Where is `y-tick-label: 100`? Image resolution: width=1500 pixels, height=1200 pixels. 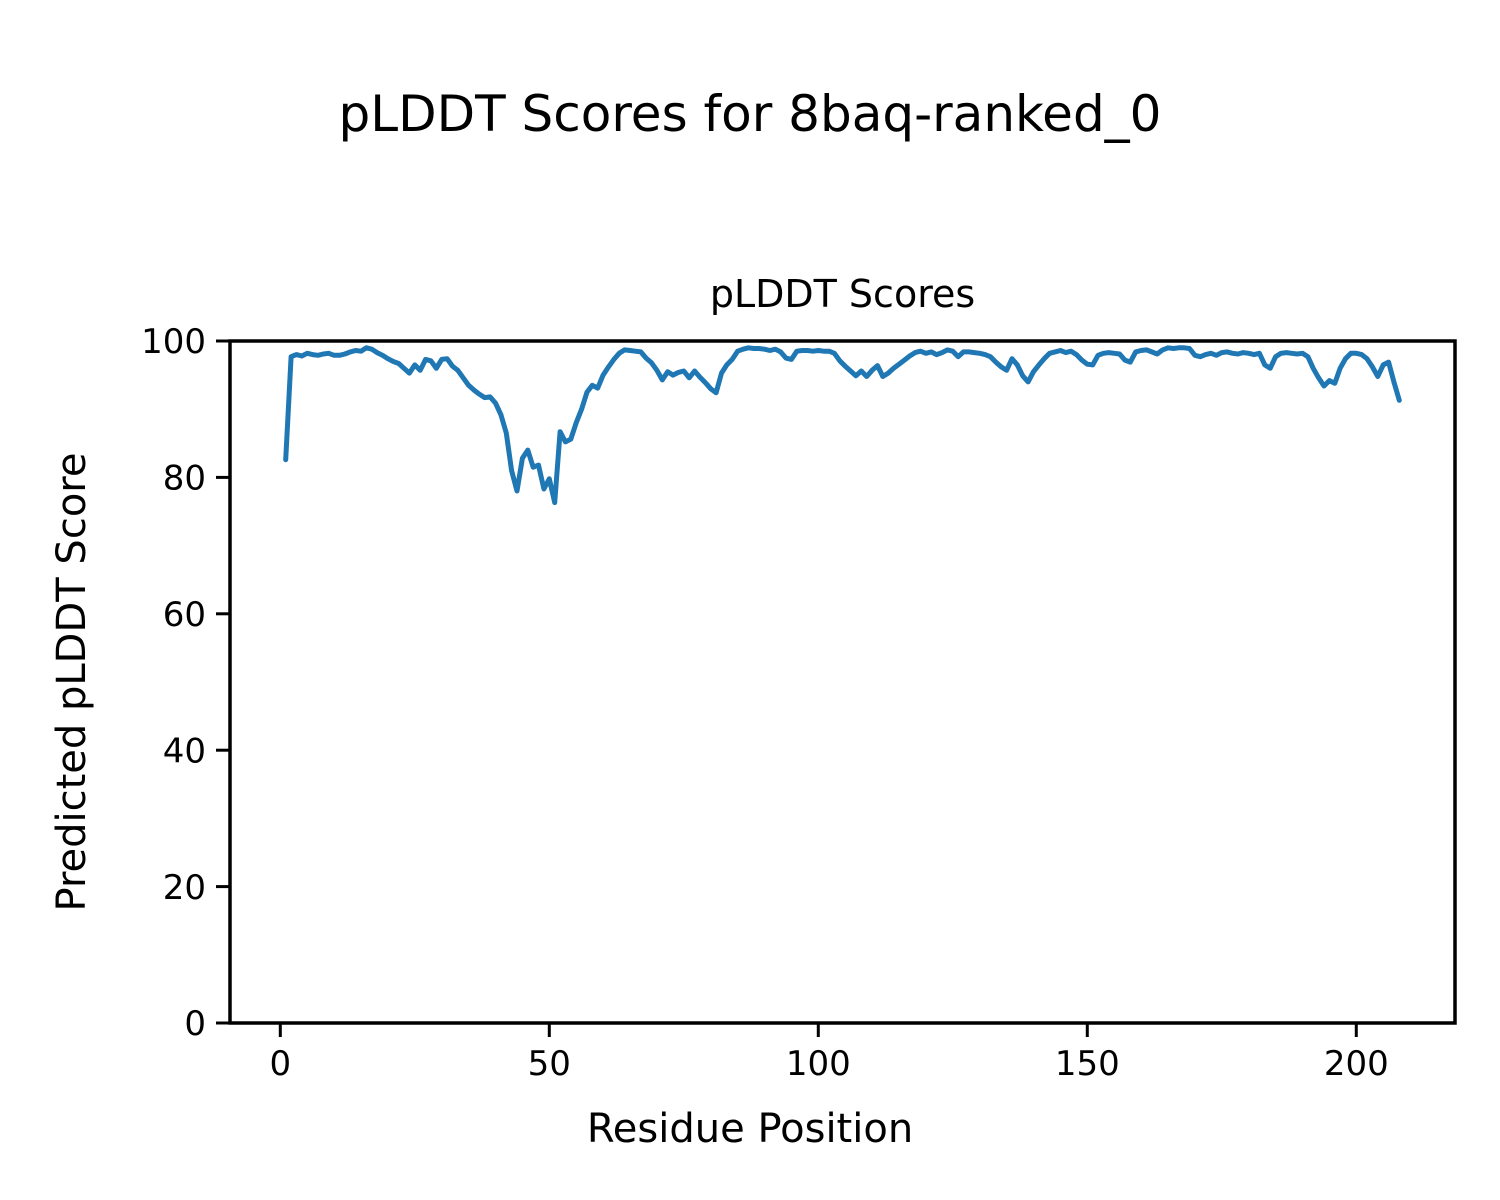 y-tick-label: 100 is located at coordinates (173, 342).